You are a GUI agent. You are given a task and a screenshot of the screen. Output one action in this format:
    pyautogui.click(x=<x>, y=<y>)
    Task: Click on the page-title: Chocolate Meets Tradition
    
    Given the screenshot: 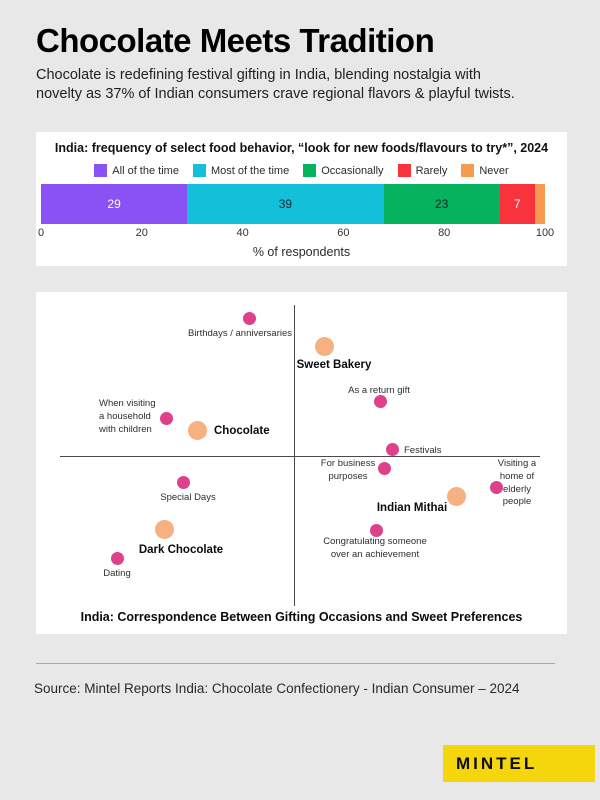 What is the action you would take?
    pyautogui.click(x=235, y=40)
    